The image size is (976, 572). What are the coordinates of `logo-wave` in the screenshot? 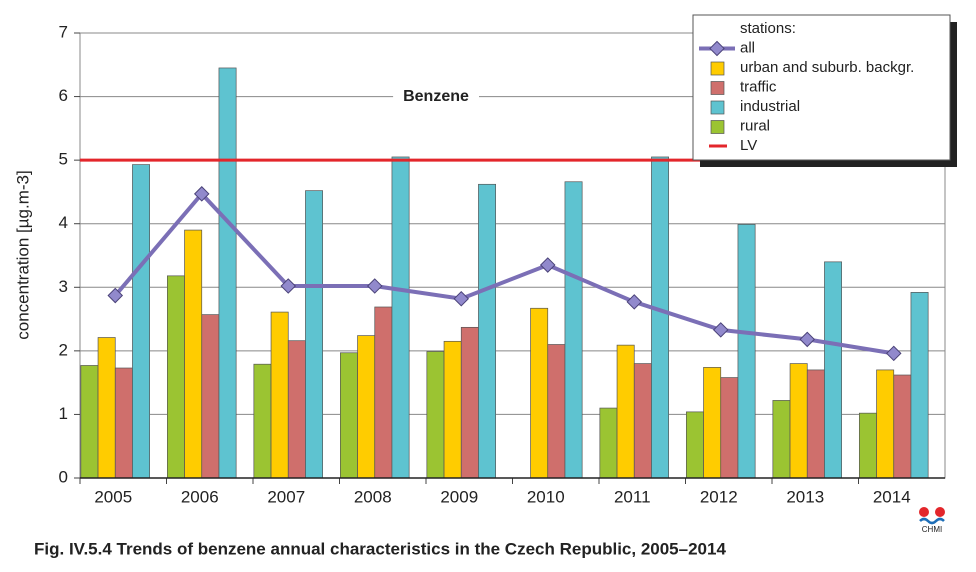 It's located at (932, 521).